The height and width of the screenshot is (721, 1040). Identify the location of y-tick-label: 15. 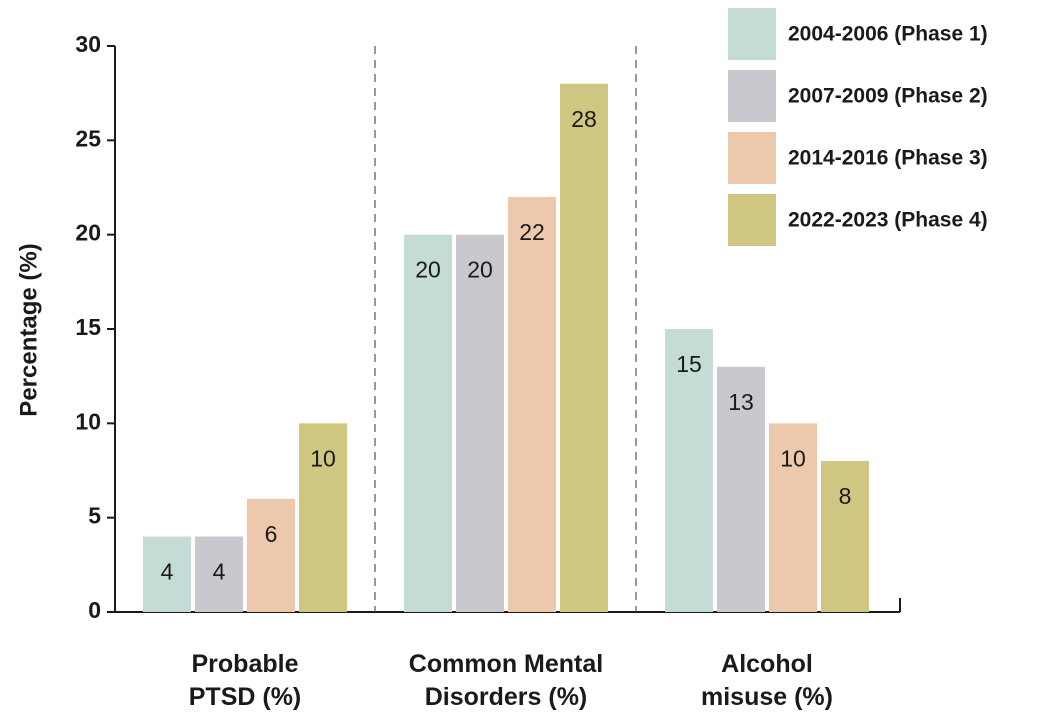
(88, 327).